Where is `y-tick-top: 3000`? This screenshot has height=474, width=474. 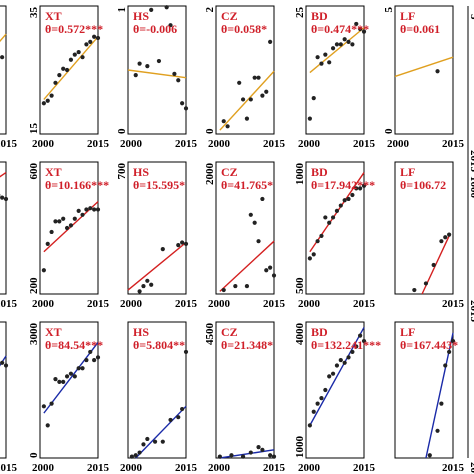
y-tick-top: 3000 is located at coordinates (34, 334).